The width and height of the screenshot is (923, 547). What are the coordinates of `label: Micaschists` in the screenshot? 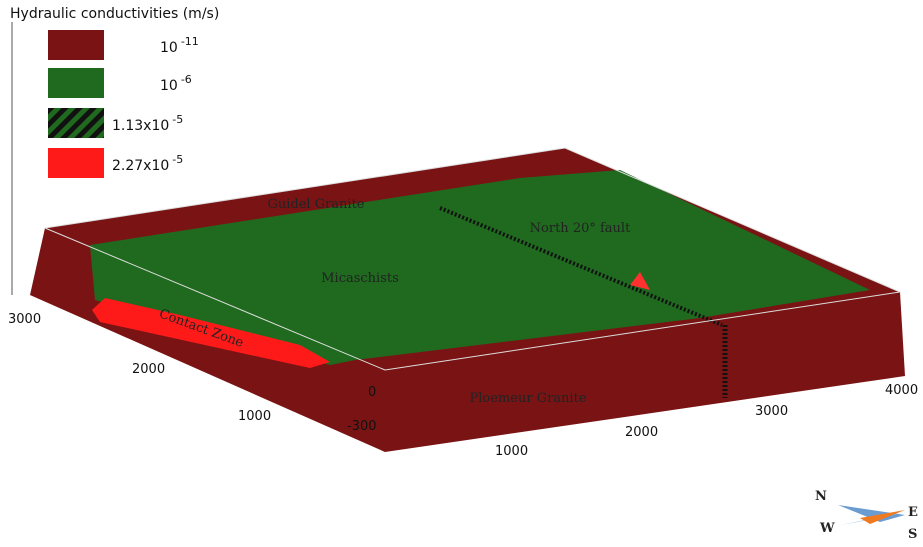 It's located at (360, 278).